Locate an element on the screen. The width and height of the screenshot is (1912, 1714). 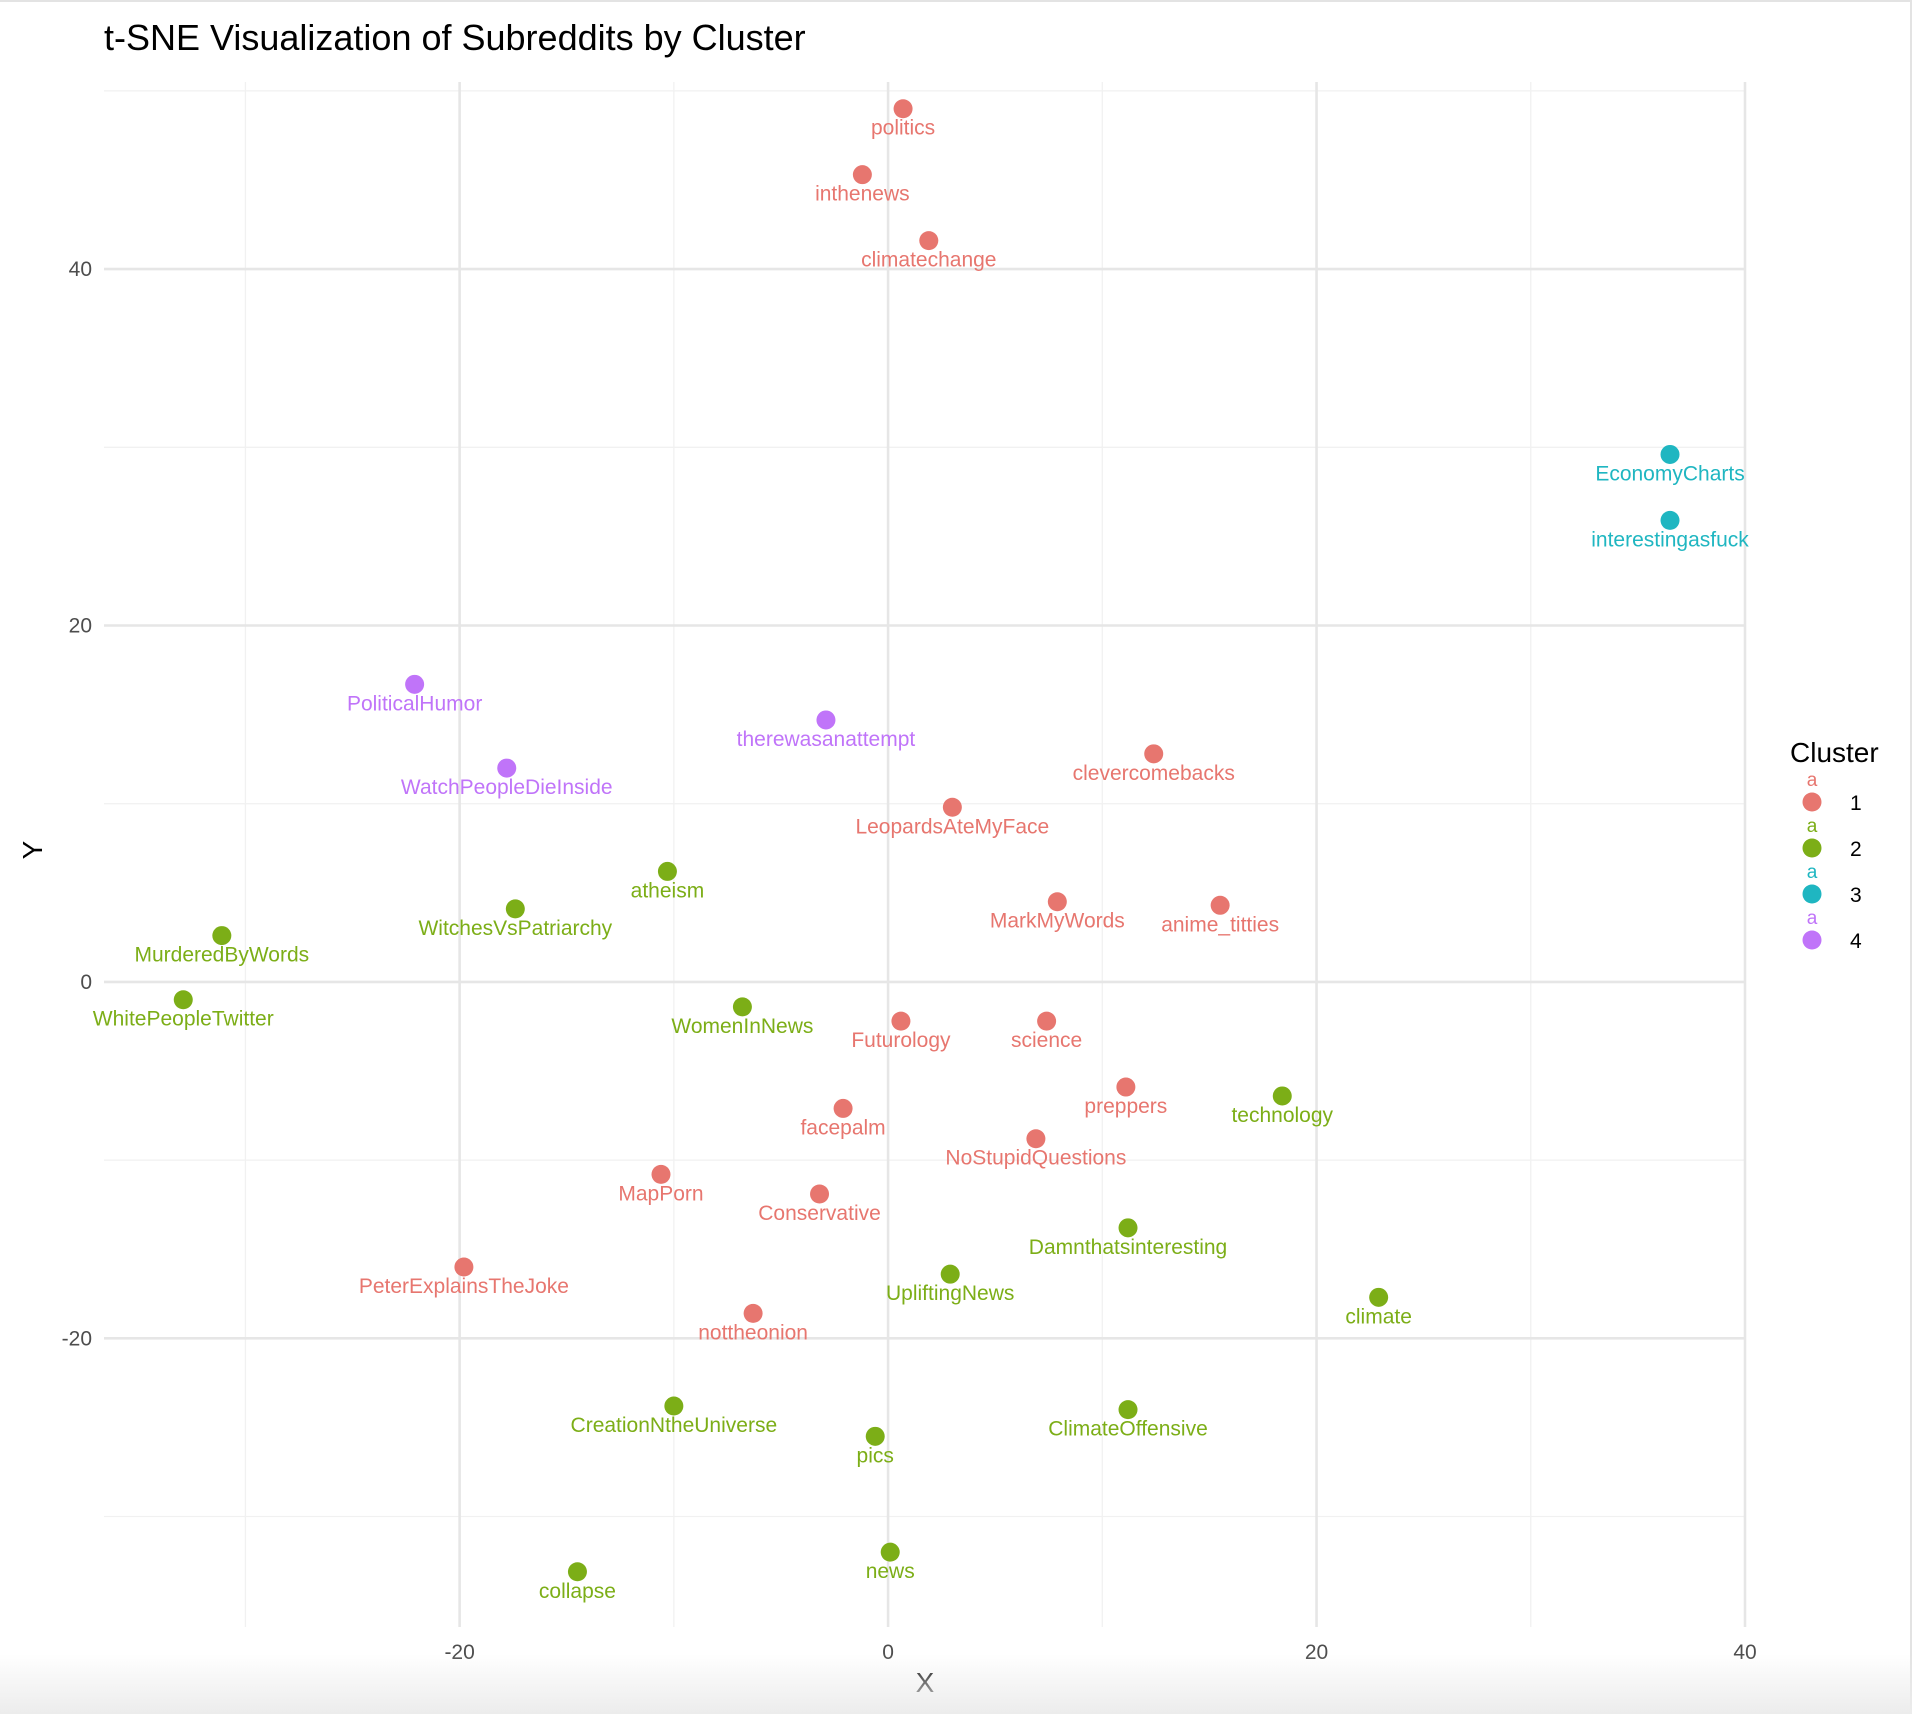
point-label: WatchPeopleDieInside is located at coordinates (507, 787).